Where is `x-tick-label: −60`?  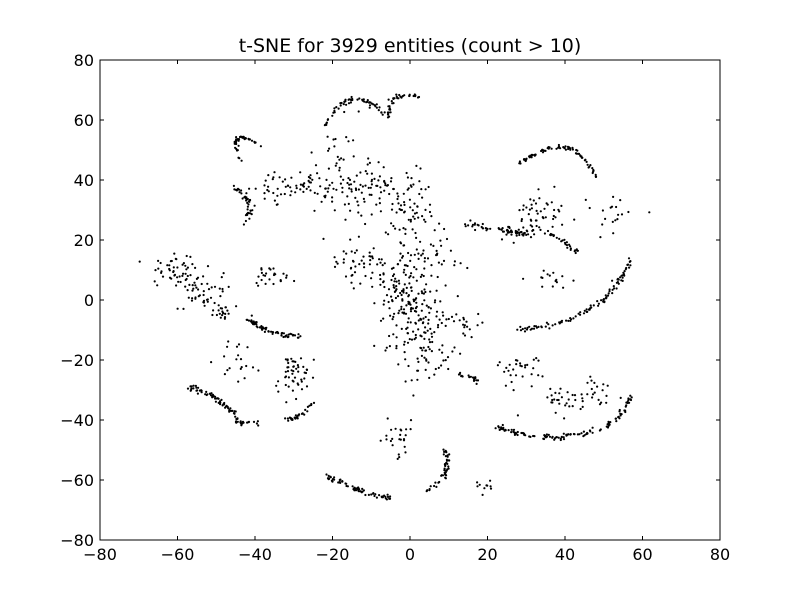
x-tick-label: −60 is located at coordinates (178, 554).